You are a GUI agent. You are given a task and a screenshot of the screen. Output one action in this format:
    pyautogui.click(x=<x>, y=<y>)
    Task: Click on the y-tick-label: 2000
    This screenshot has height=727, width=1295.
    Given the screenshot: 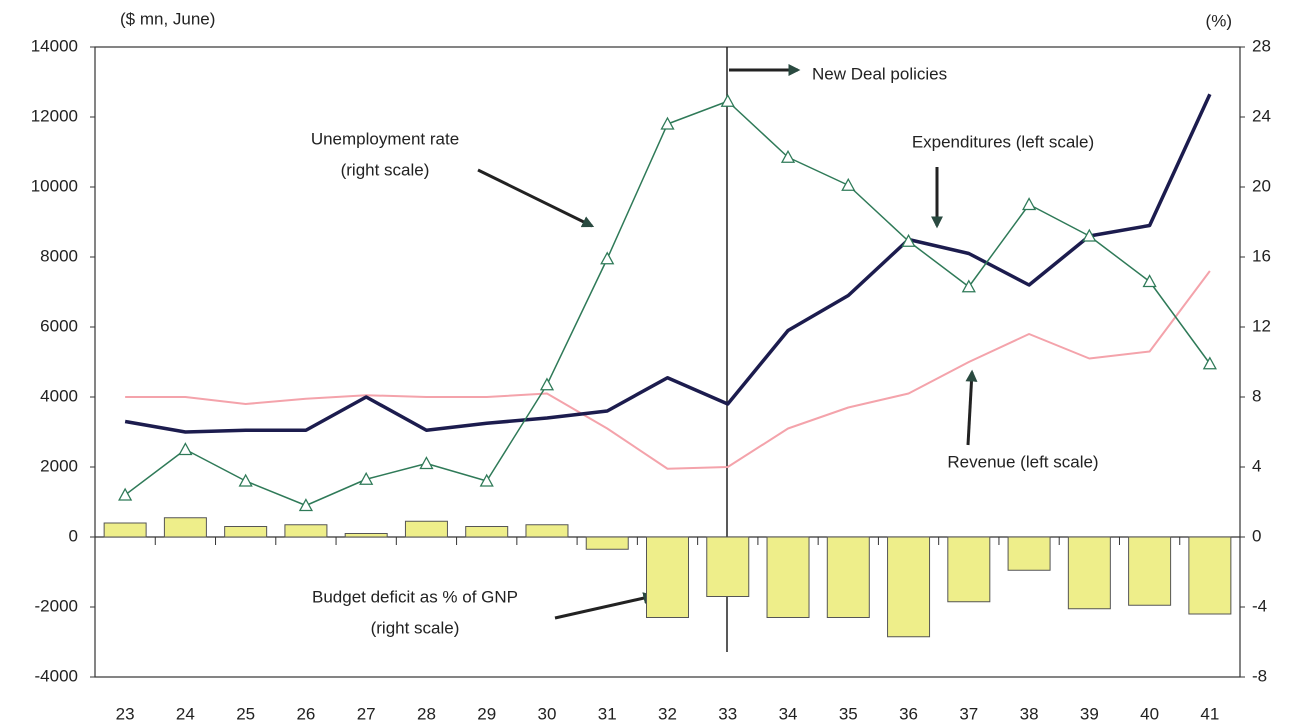 What is the action you would take?
    pyautogui.click(x=59, y=465)
    